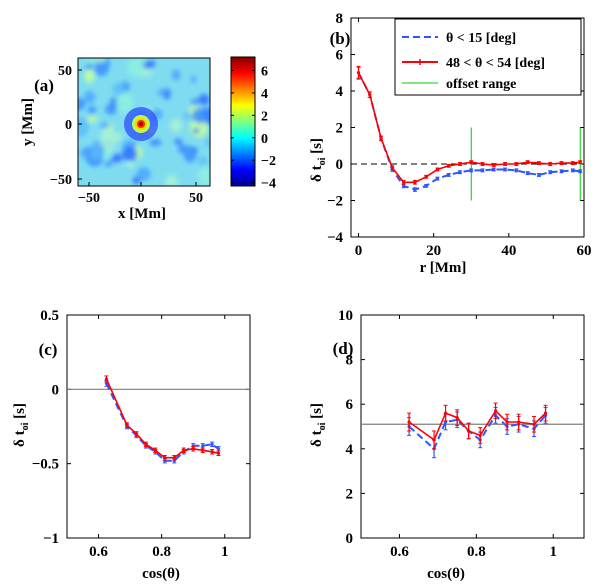 The image size is (598, 584). Describe the element at coordinates (89, 198) in the screenshot. I see `x-tick-label: −50` at that location.